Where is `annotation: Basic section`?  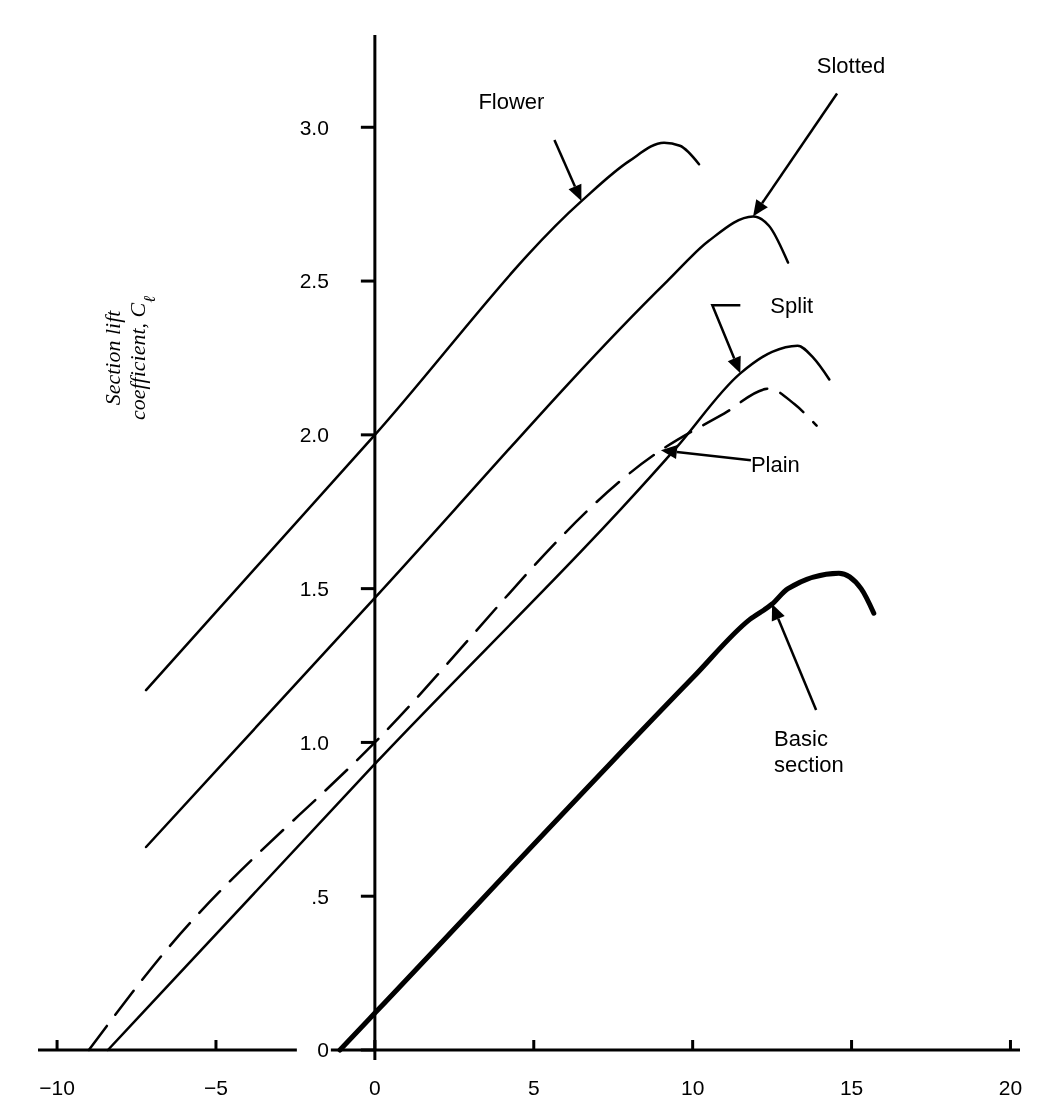
annotation: Basic section is located at coordinates (809, 752).